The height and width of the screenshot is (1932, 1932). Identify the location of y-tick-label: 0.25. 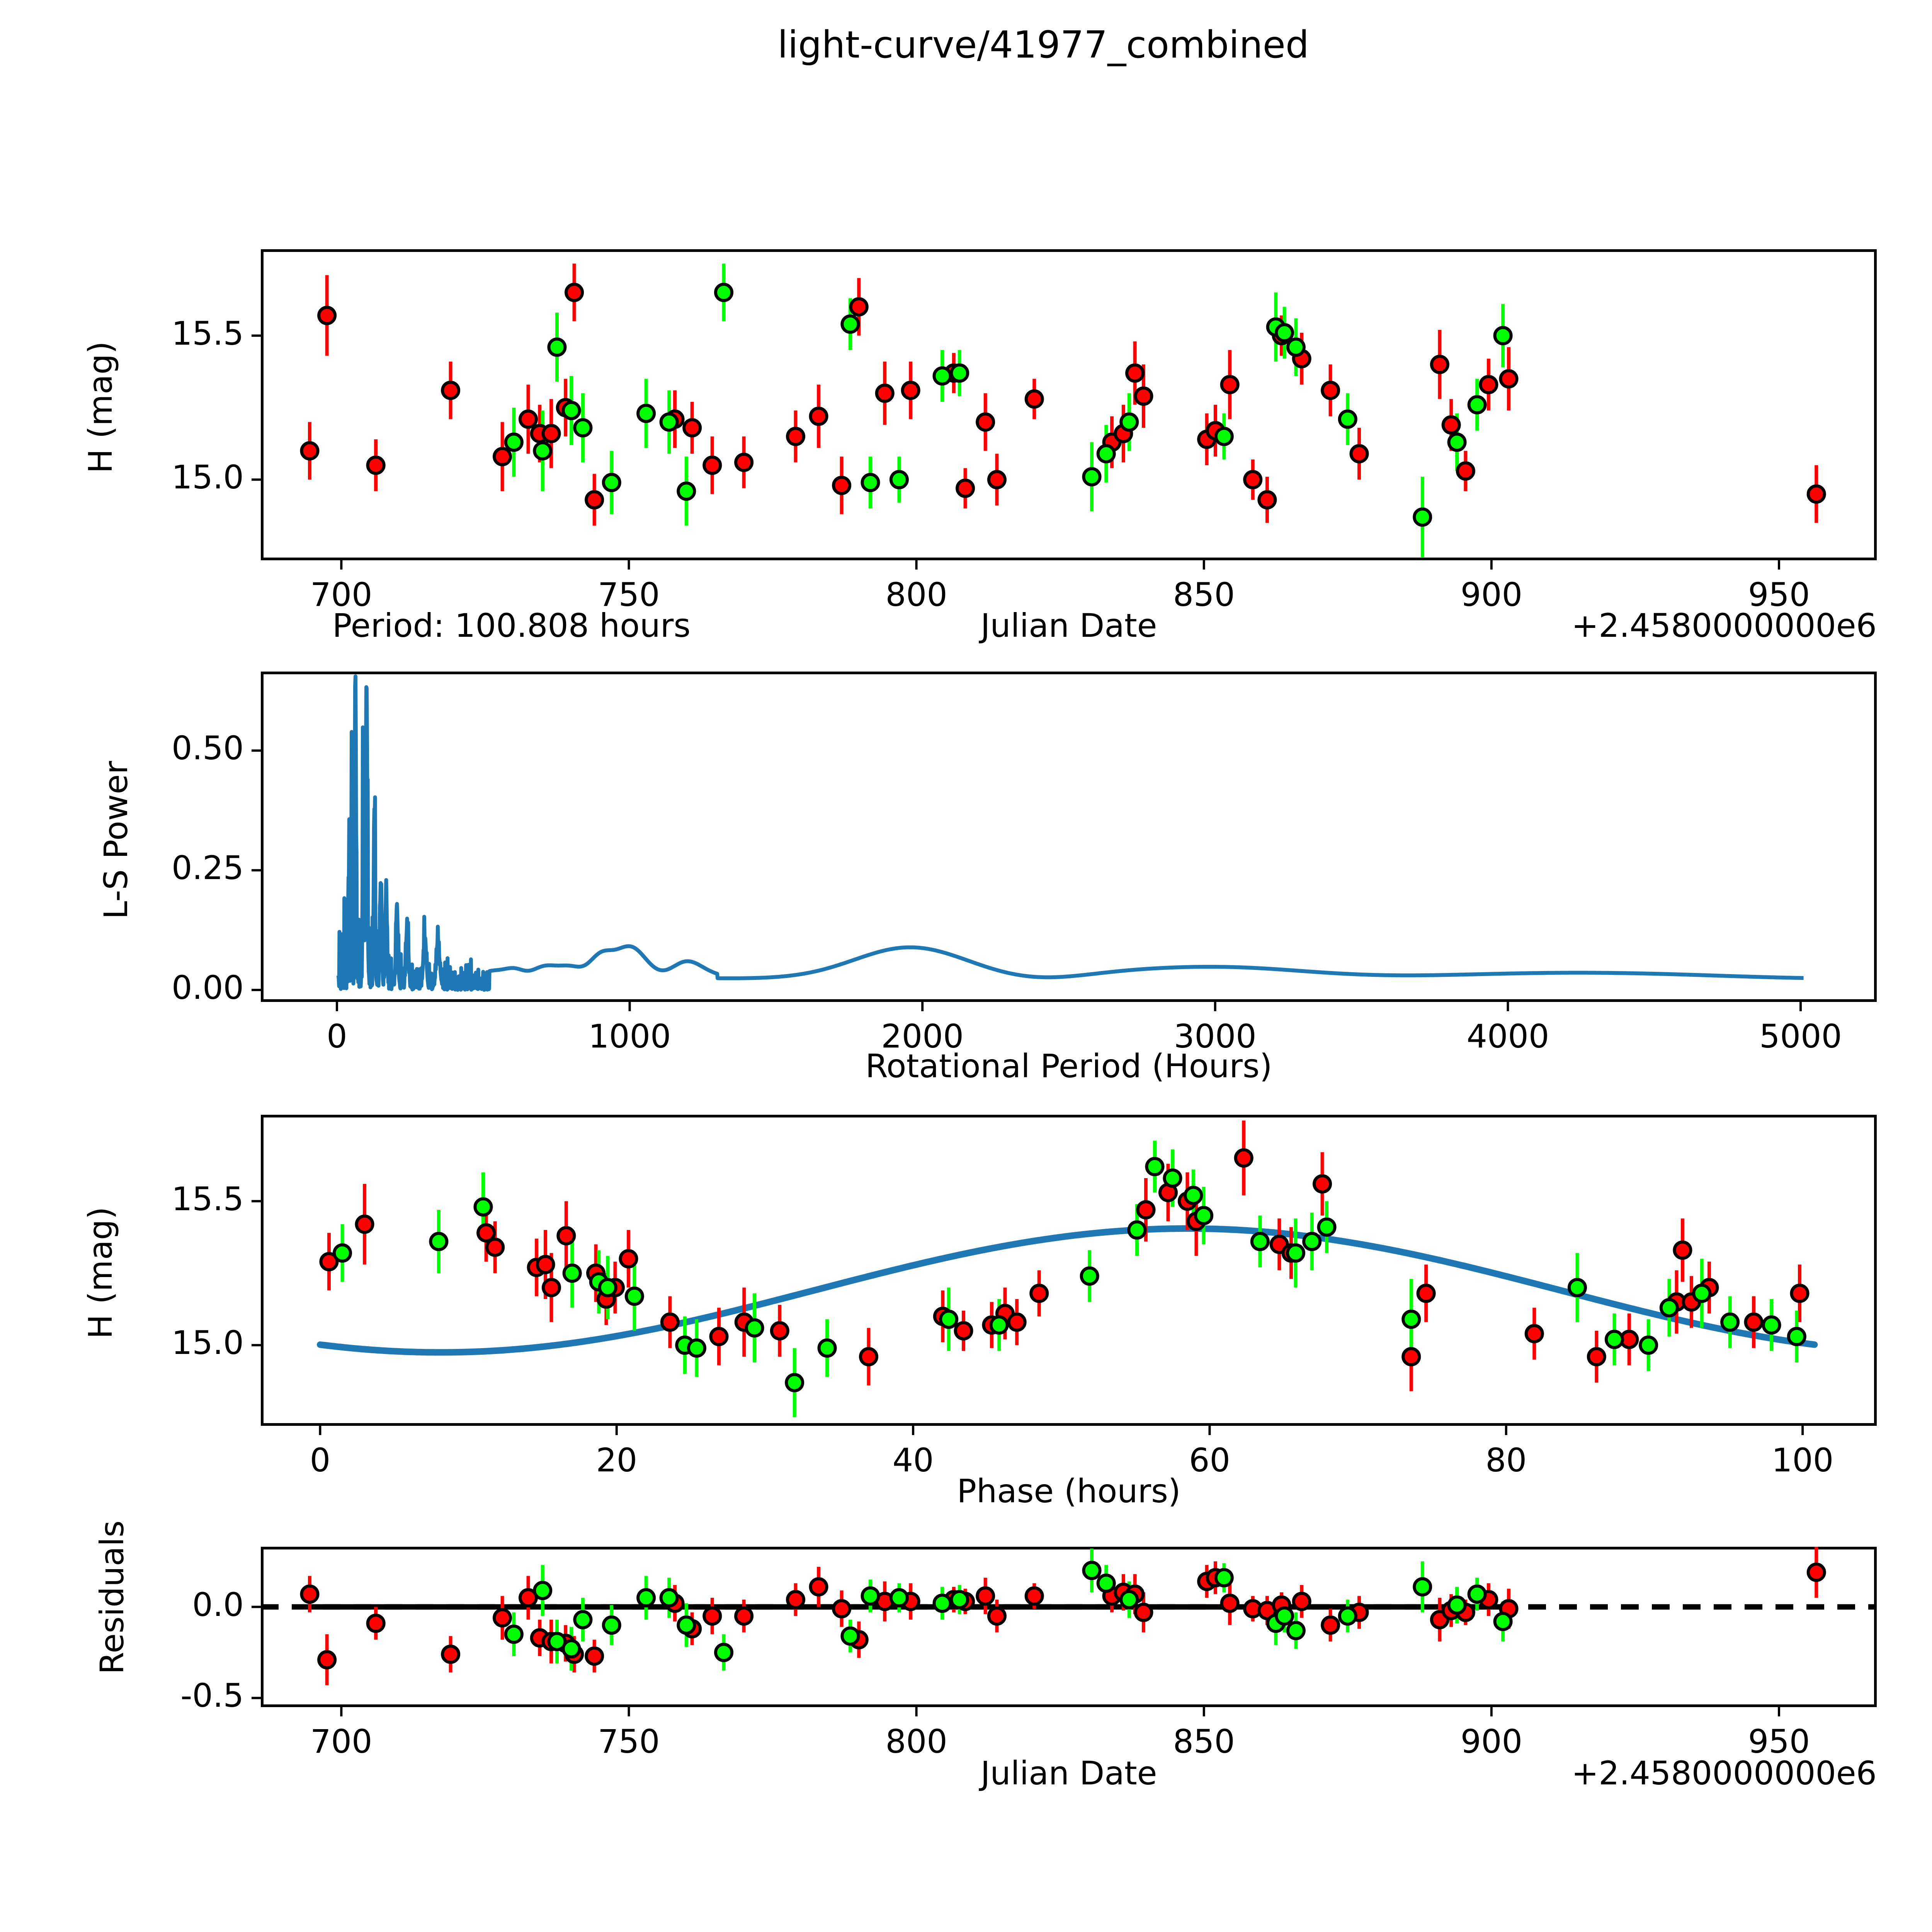
(207, 868).